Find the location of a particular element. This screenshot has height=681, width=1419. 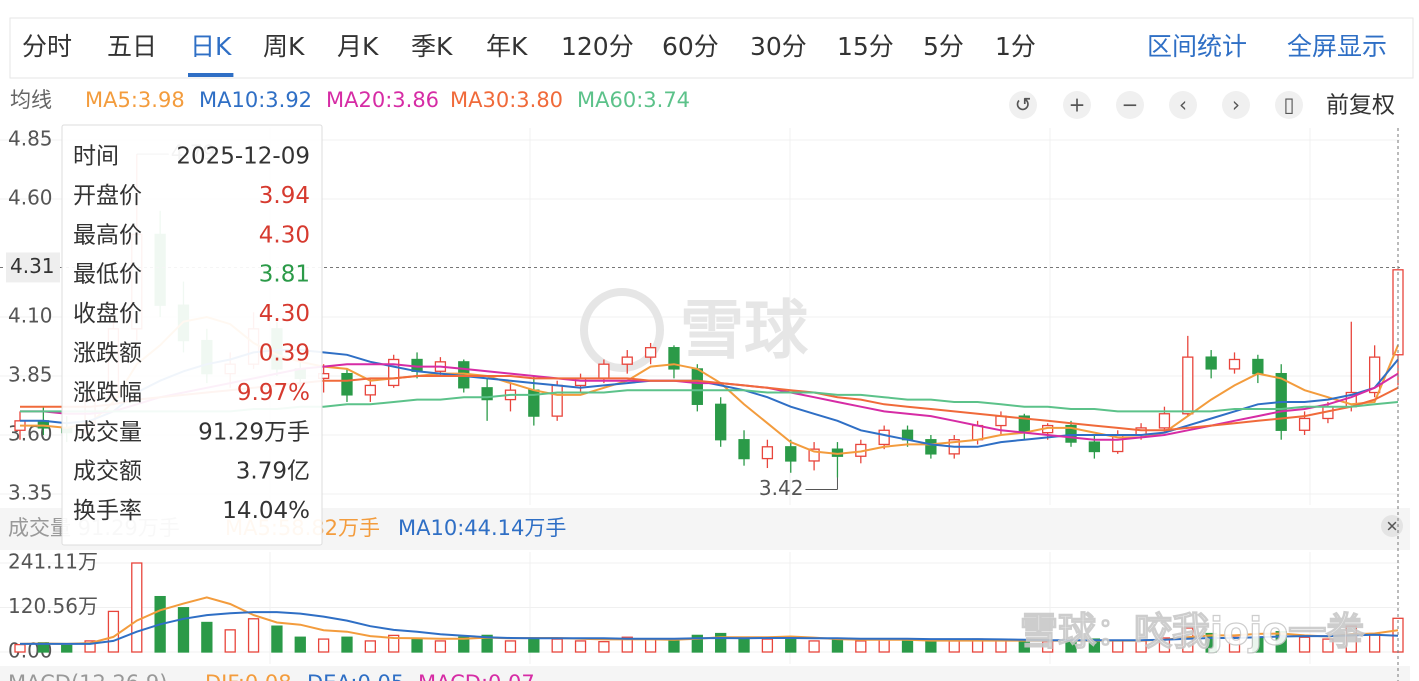

tab: 5分 is located at coordinates (943, 46).